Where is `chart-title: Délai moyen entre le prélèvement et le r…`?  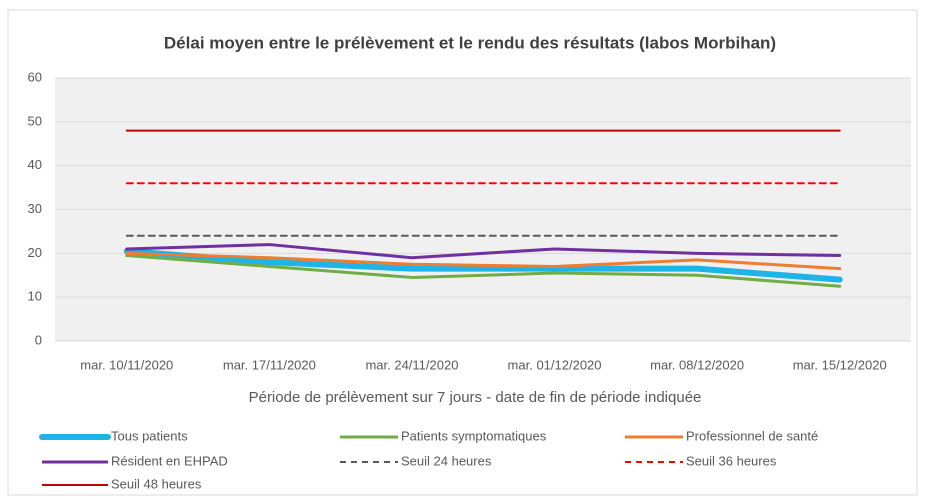
chart-title: Délai moyen entre le prélèvement et le r… is located at coordinates (470, 42).